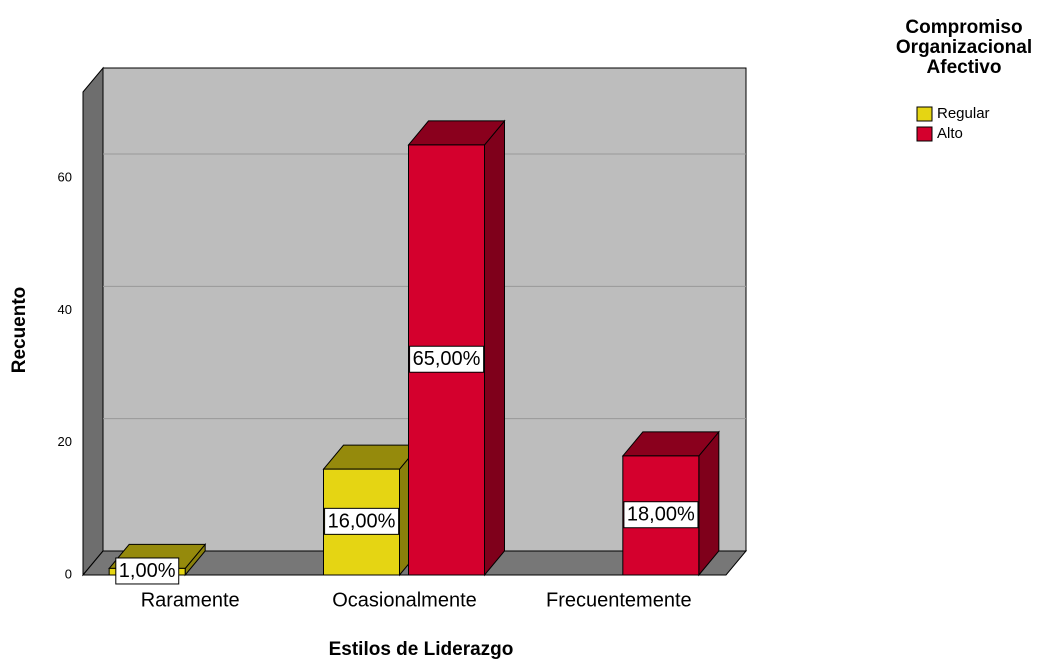  I want to click on value-label: 1,00%, so click(147, 571).